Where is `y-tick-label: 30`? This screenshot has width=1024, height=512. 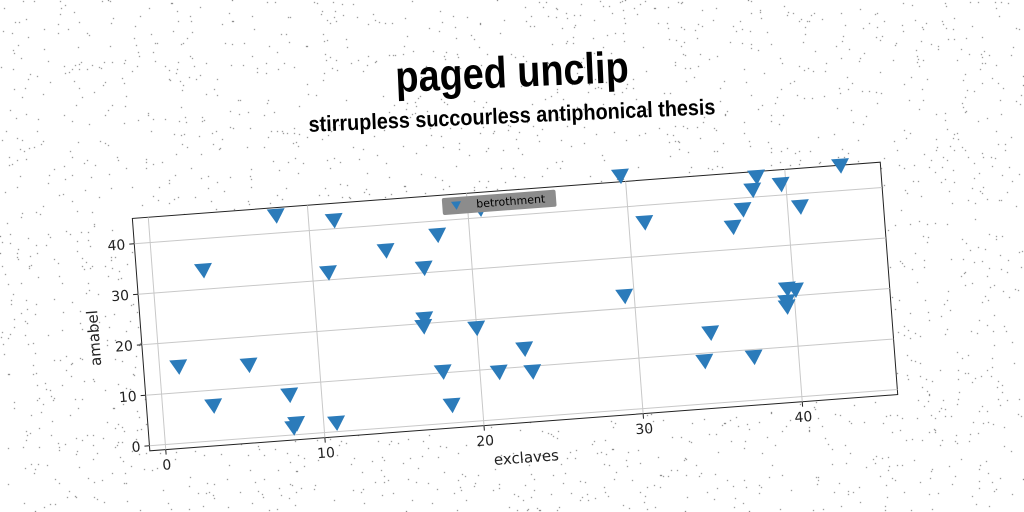
y-tick-label: 30 is located at coordinates (120, 296).